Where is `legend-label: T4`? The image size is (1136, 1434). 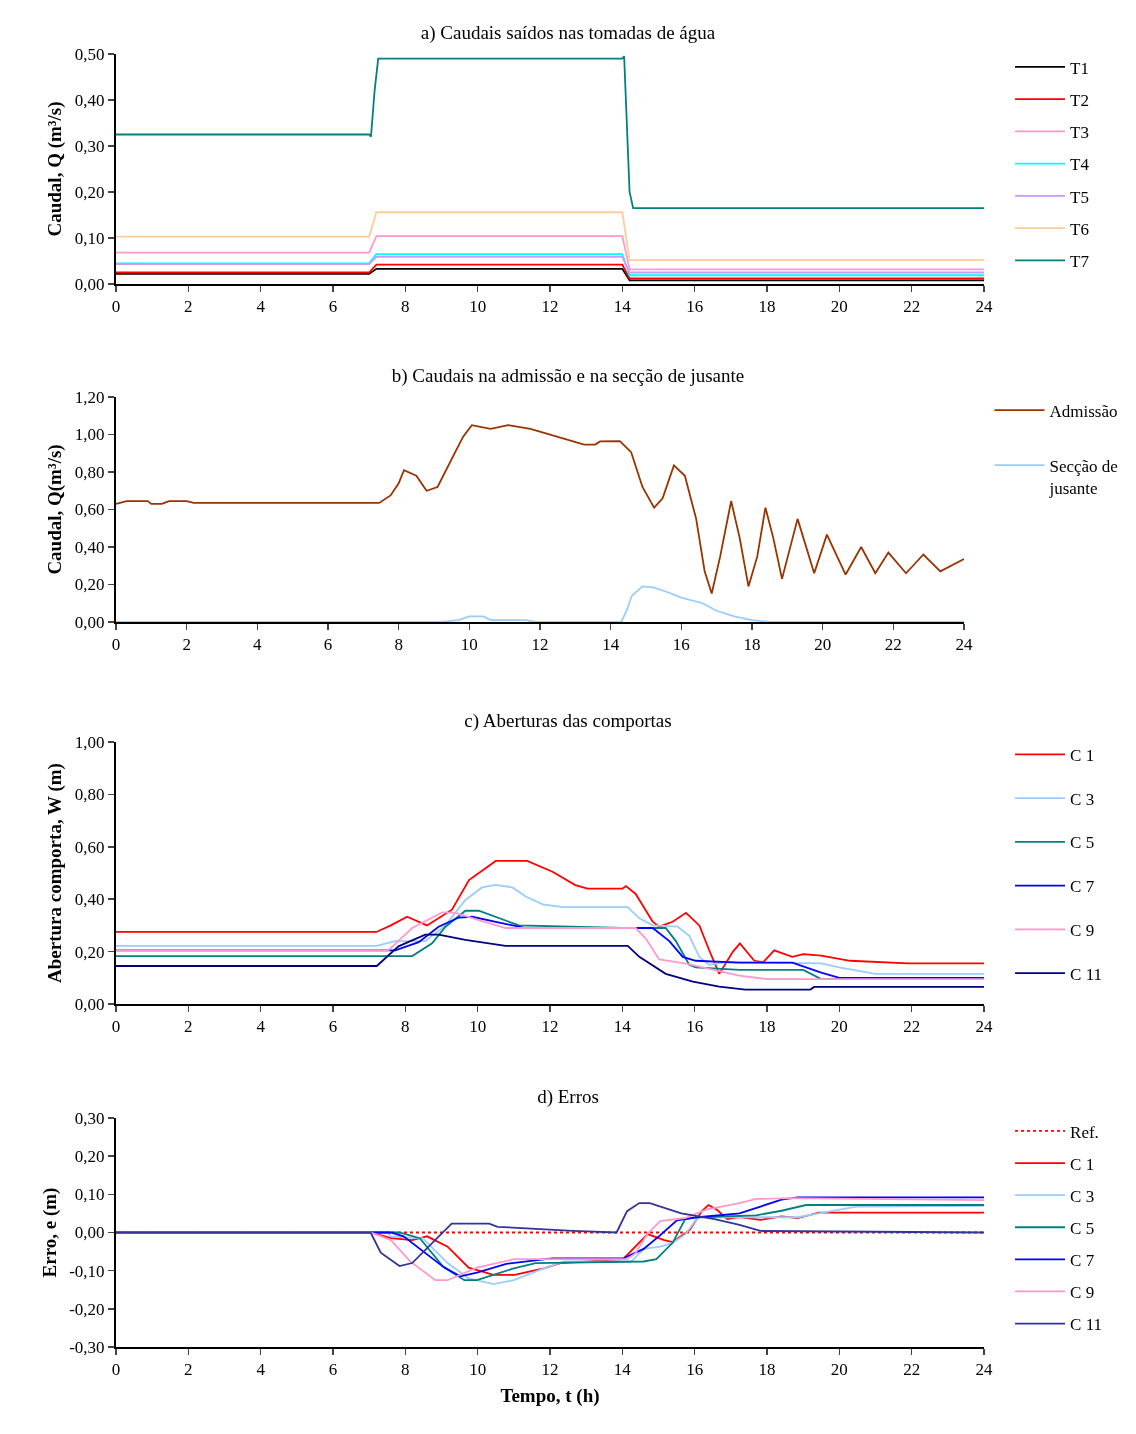
legend-label: T4 is located at coordinates (1080, 165).